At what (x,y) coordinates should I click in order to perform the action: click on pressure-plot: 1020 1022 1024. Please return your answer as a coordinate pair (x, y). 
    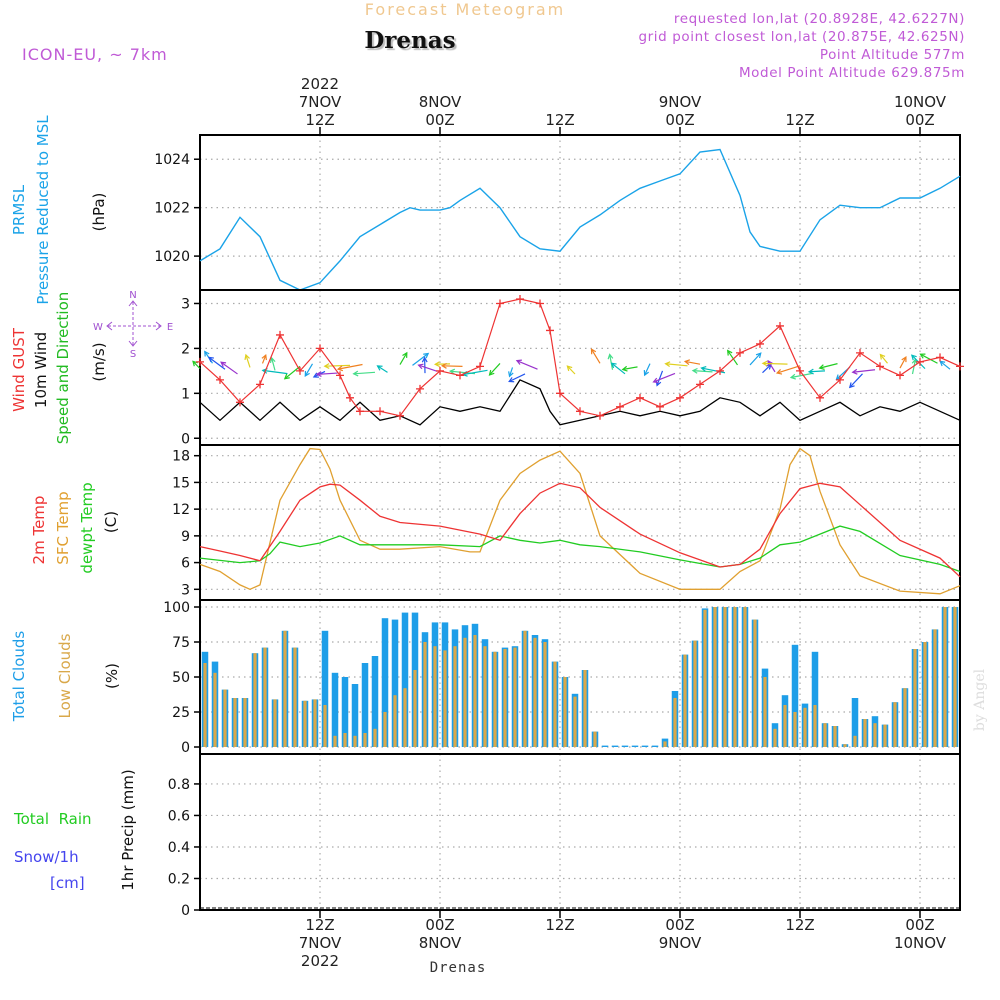
    Looking at the image, I should click on (557, 212).